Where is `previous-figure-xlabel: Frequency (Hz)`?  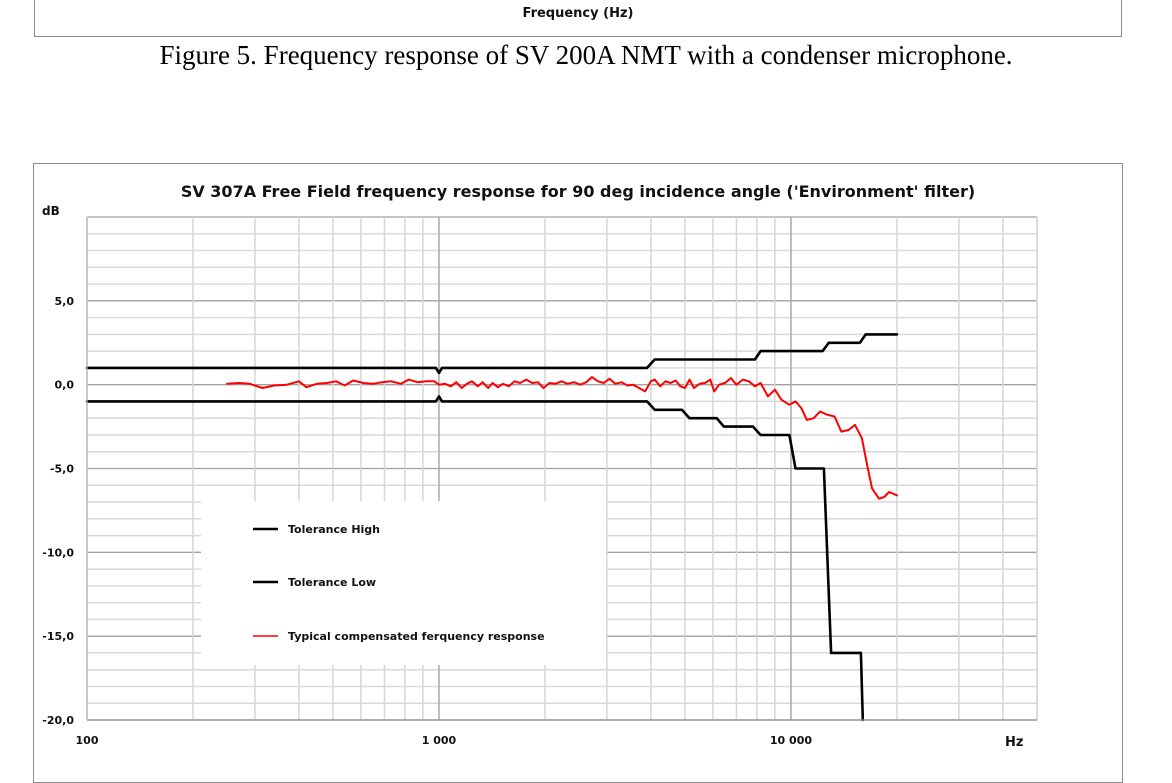
previous-figure-xlabel: Frequency (Hz) is located at coordinates (578, 13).